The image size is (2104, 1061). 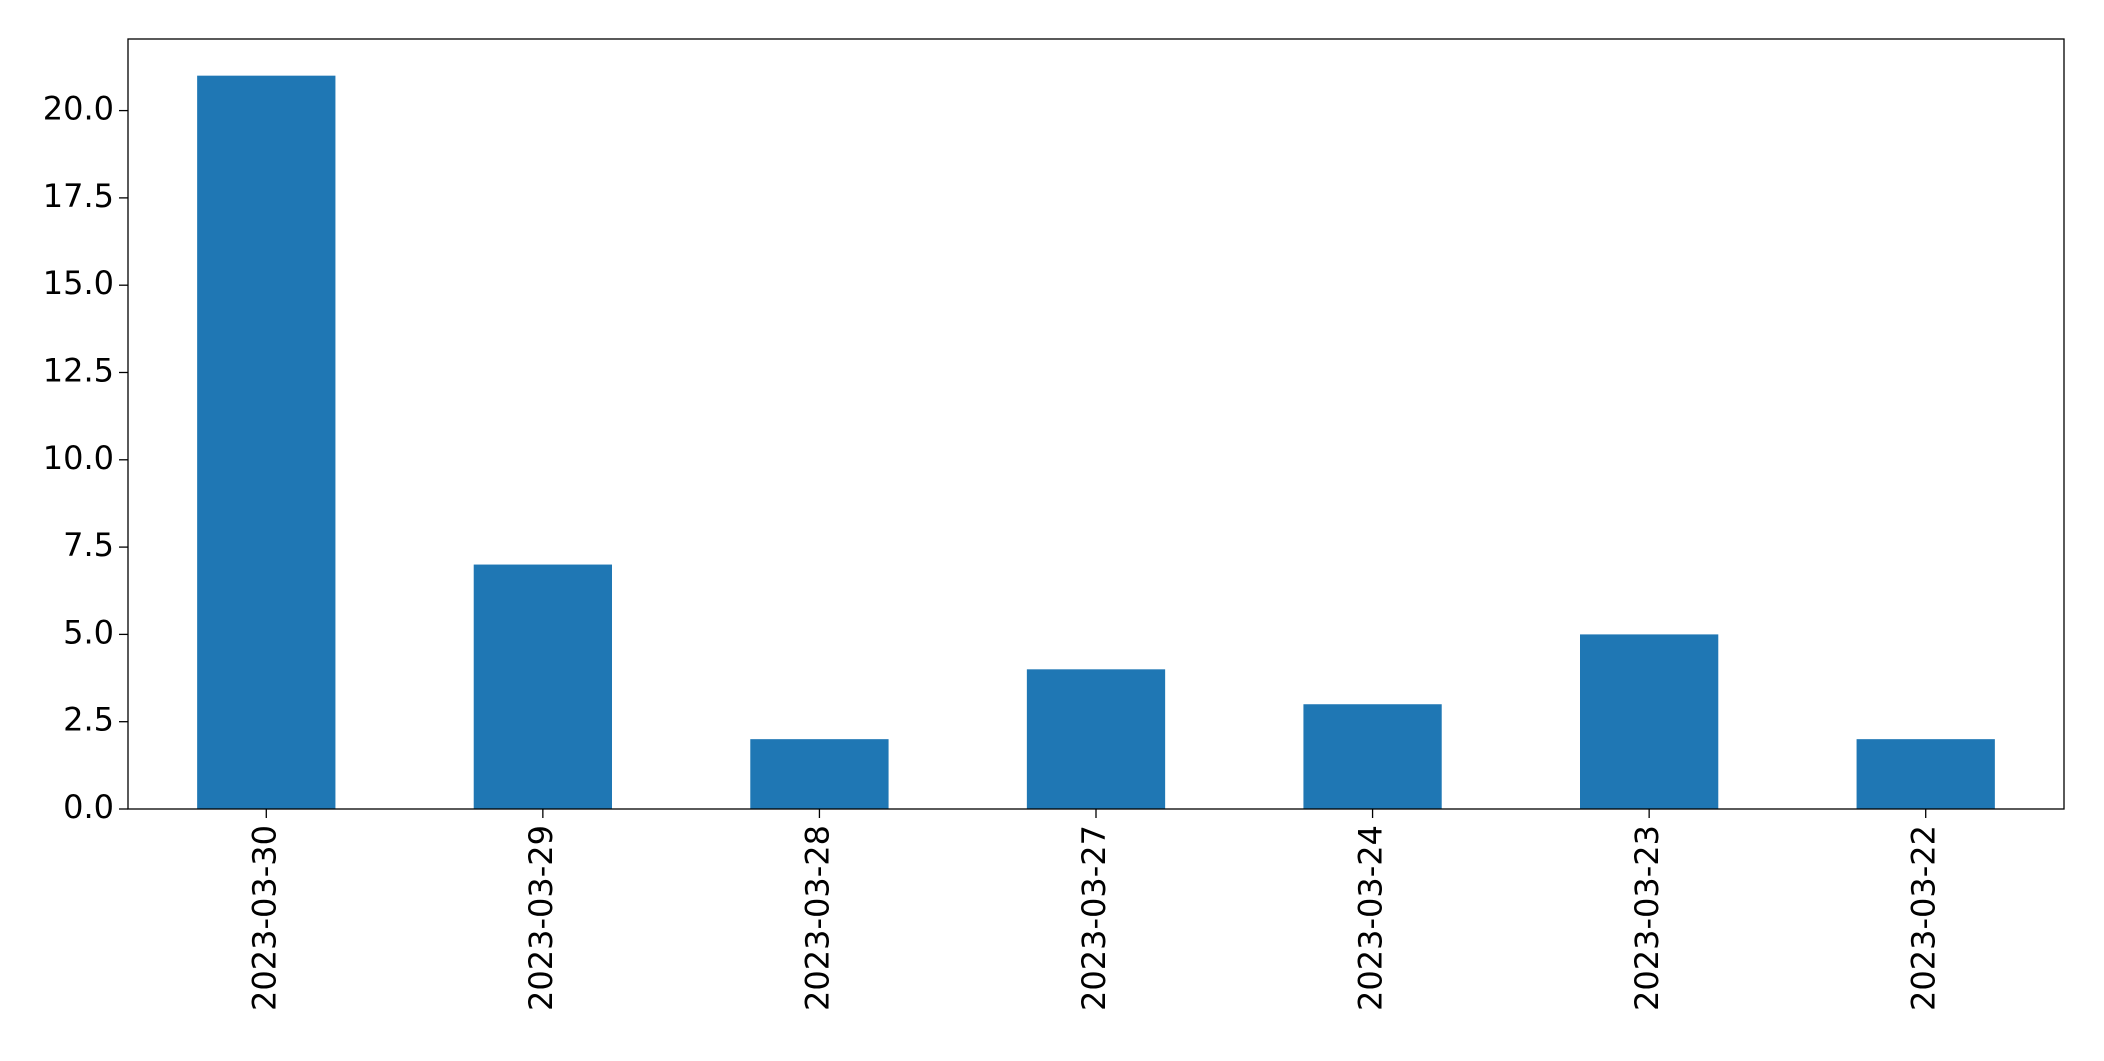 What do you see at coordinates (88, 545) in the screenshot?
I see `y-tick-label: 7.5` at bounding box center [88, 545].